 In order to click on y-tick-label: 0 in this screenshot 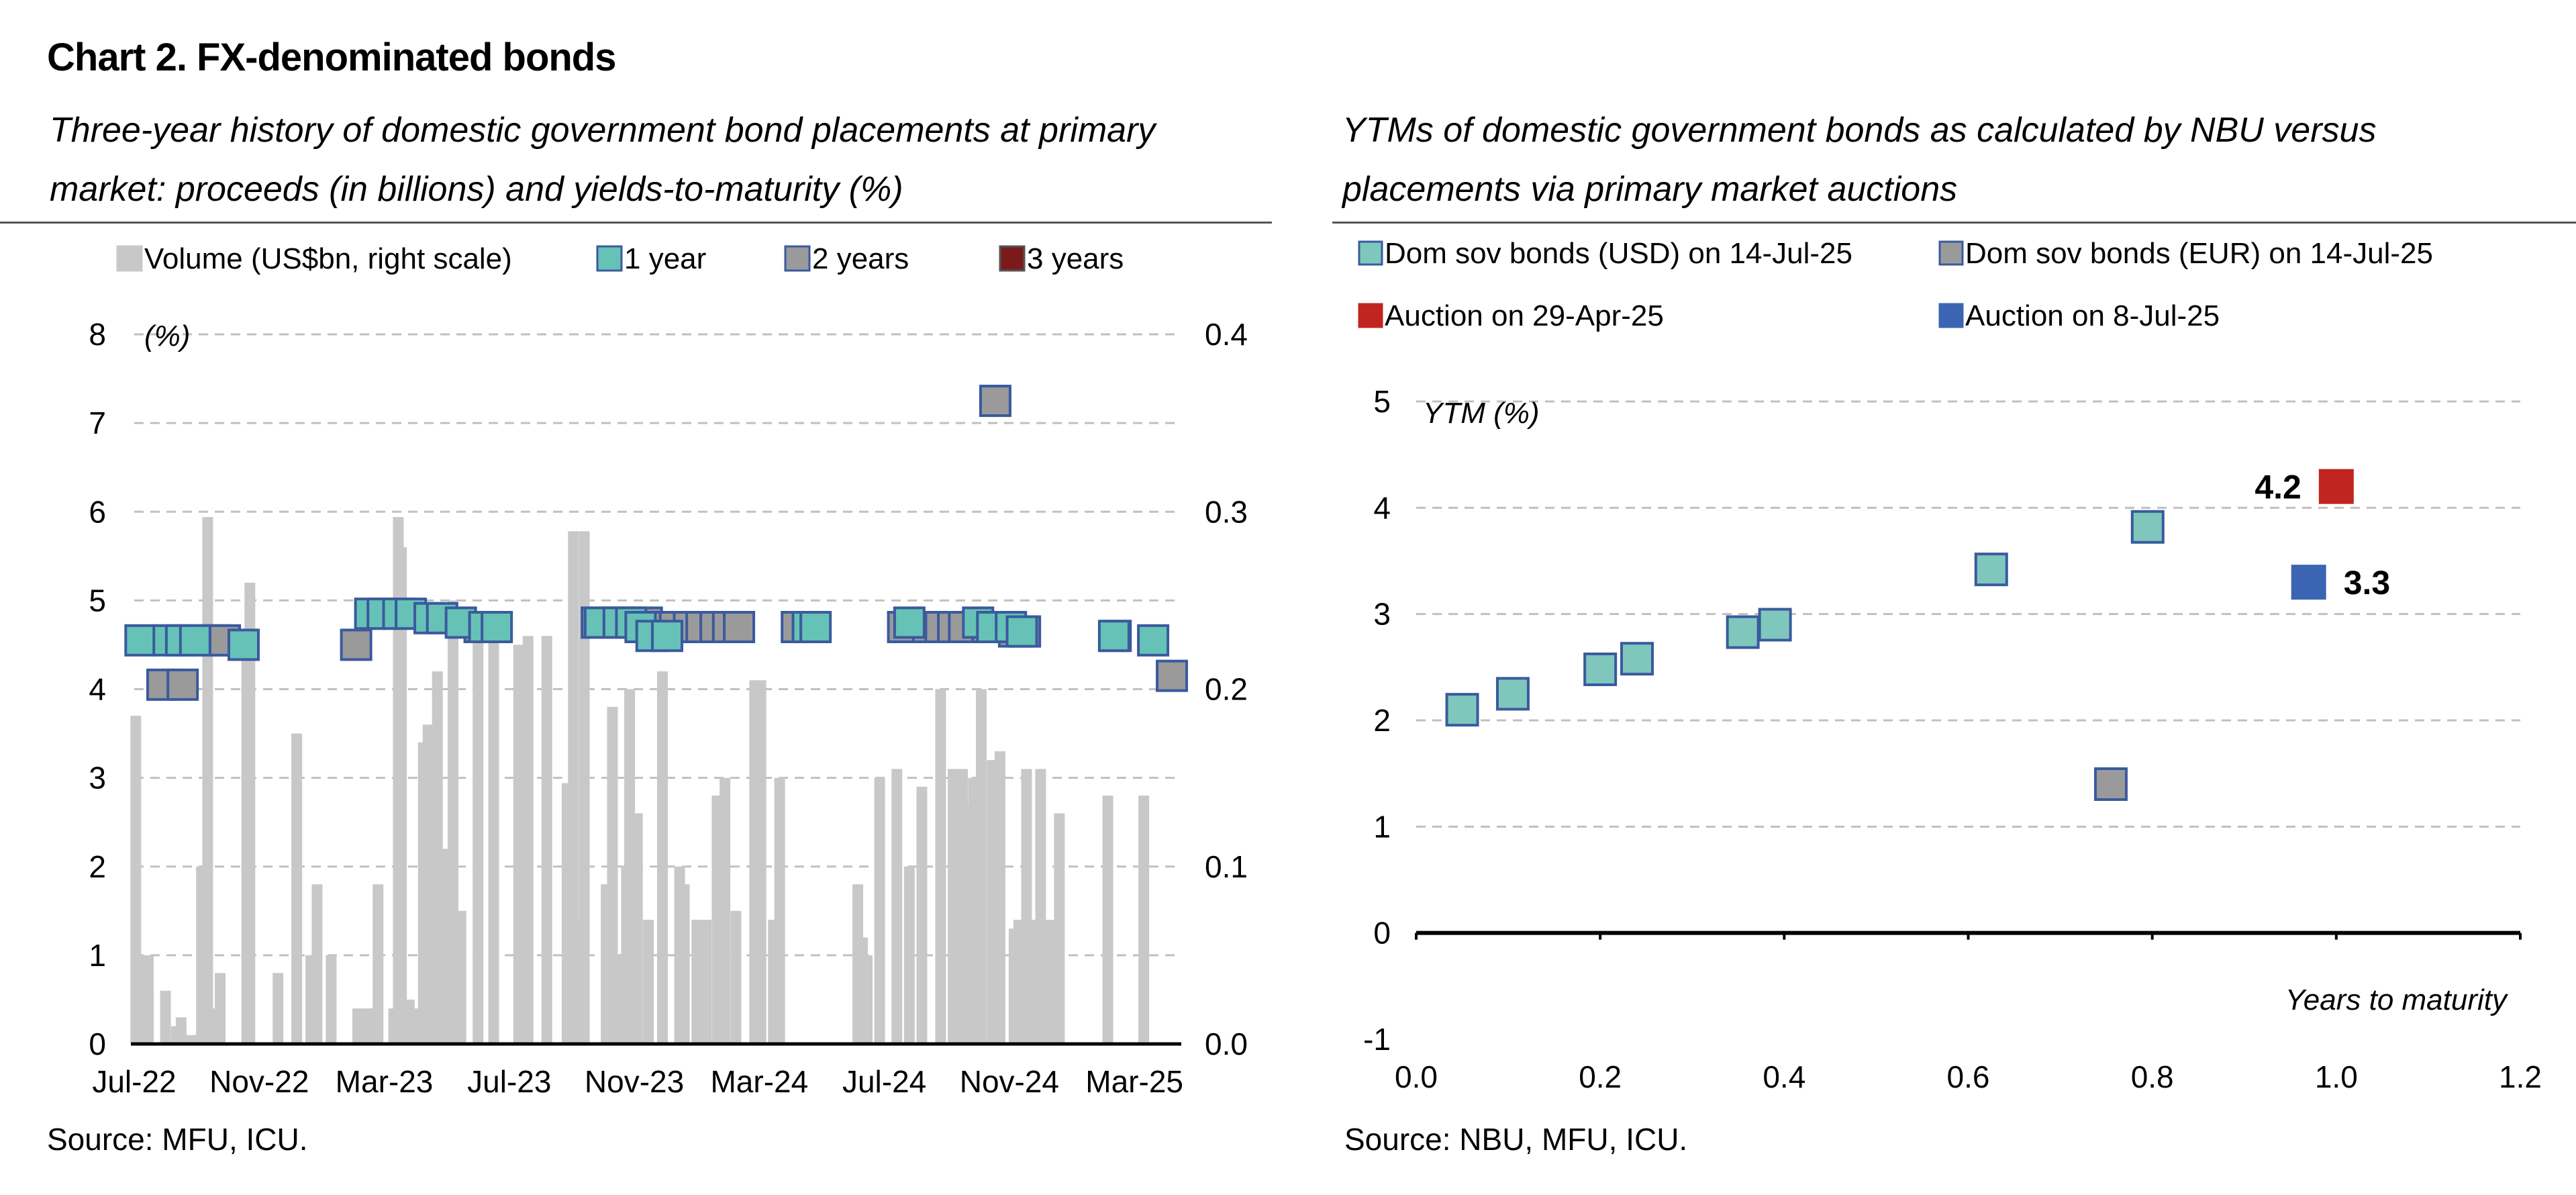, I will do `click(1382, 933)`.